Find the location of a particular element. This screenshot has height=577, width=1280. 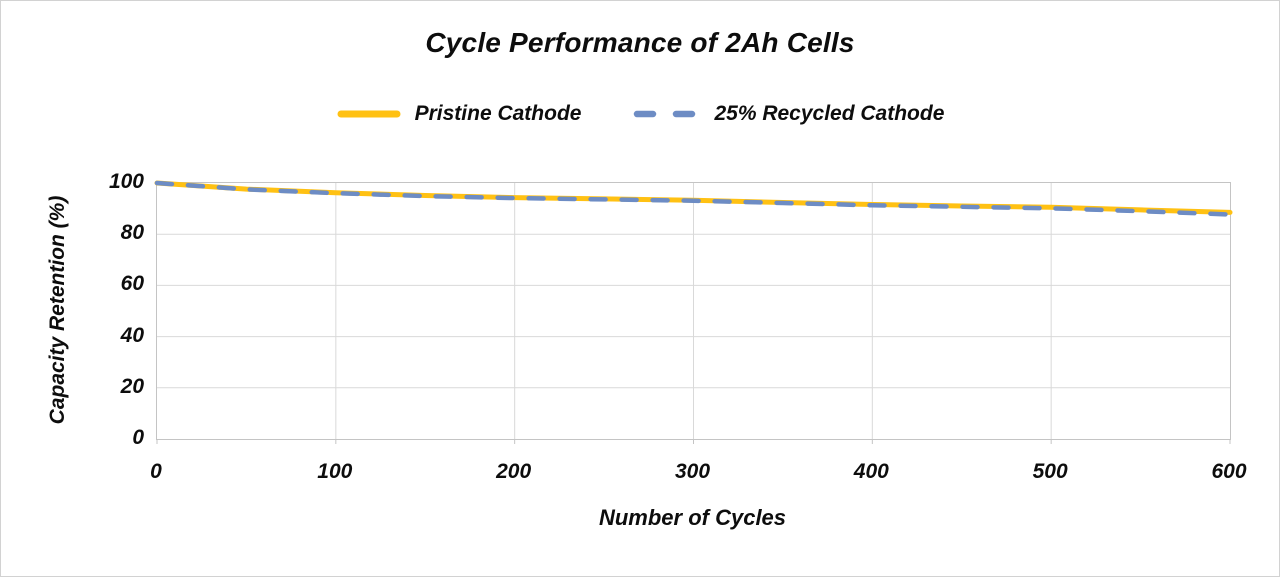

x-tick-label: 400 is located at coordinates (871, 471).